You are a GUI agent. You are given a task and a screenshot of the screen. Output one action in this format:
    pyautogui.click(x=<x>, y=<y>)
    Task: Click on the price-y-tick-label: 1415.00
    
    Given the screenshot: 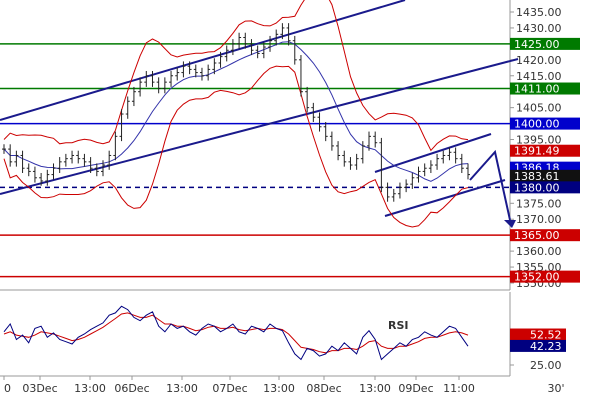 What is the action you would take?
    pyautogui.click(x=539, y=76)
    